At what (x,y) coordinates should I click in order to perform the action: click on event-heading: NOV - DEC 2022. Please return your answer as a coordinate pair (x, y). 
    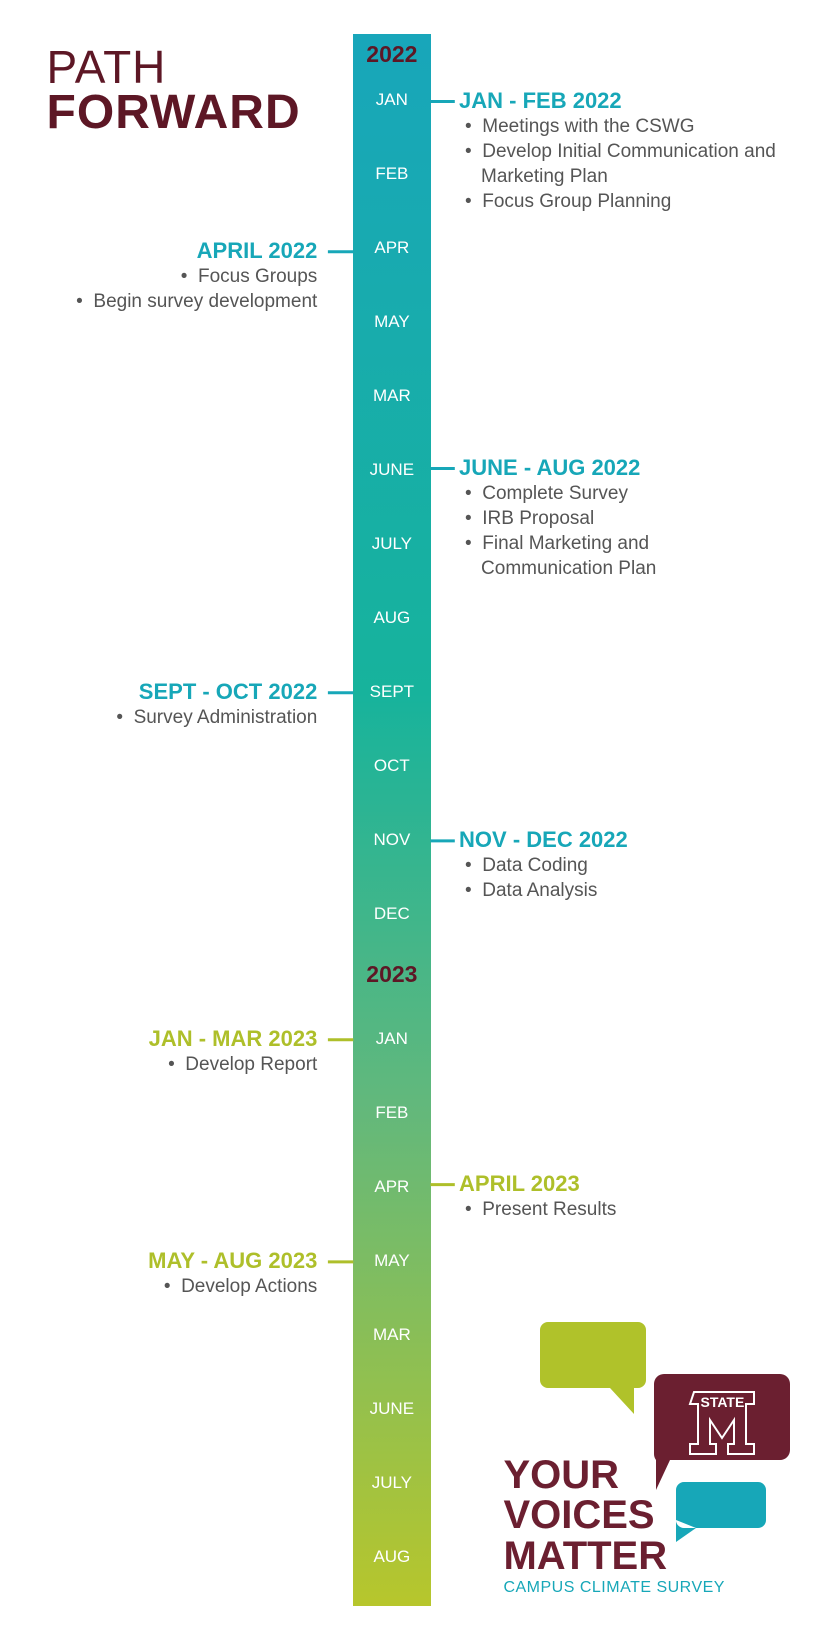
    Looking at the image, I should click on (543, 840).